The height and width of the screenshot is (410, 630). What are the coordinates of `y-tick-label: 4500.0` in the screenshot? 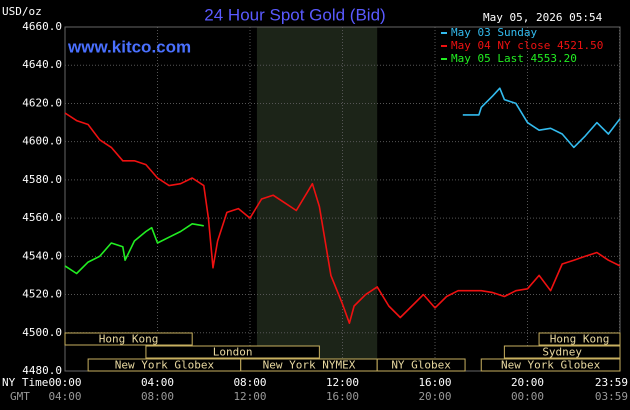 It's located at (42, 332).